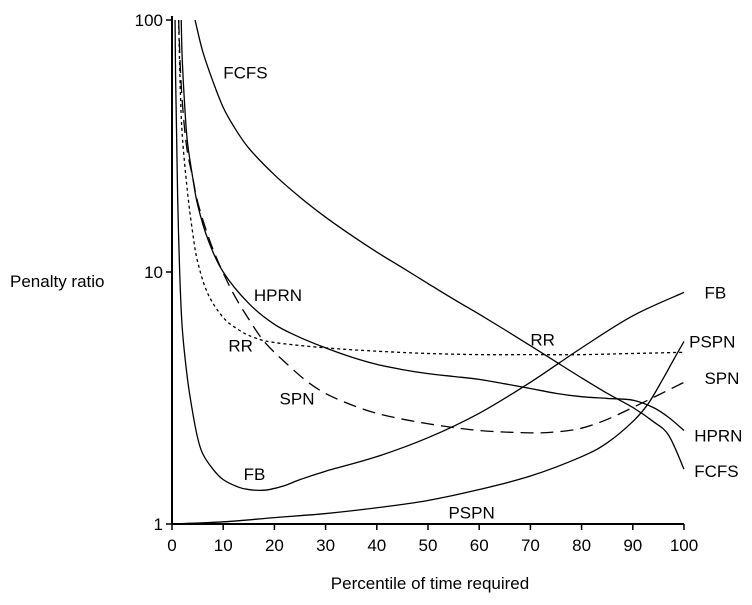 The image size is (752, 605). What do you see at coordinates (376, 545) in the screenshot?
I see `x-tick-label: 40` at bounding box center [376, 545].